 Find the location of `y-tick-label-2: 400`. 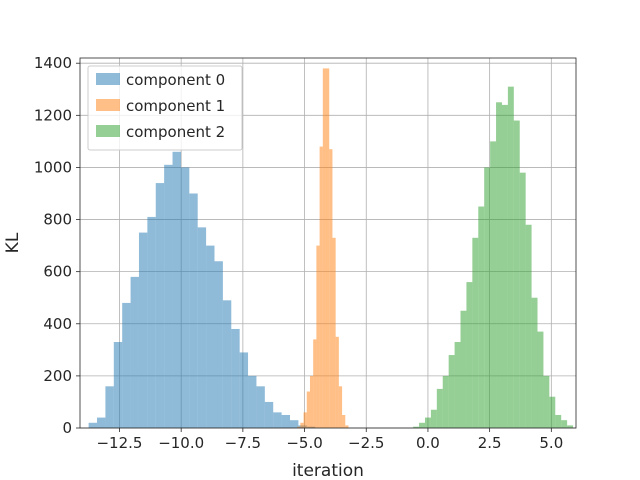

y-tick-label-2: 400 is located at coordinates (57, 324).